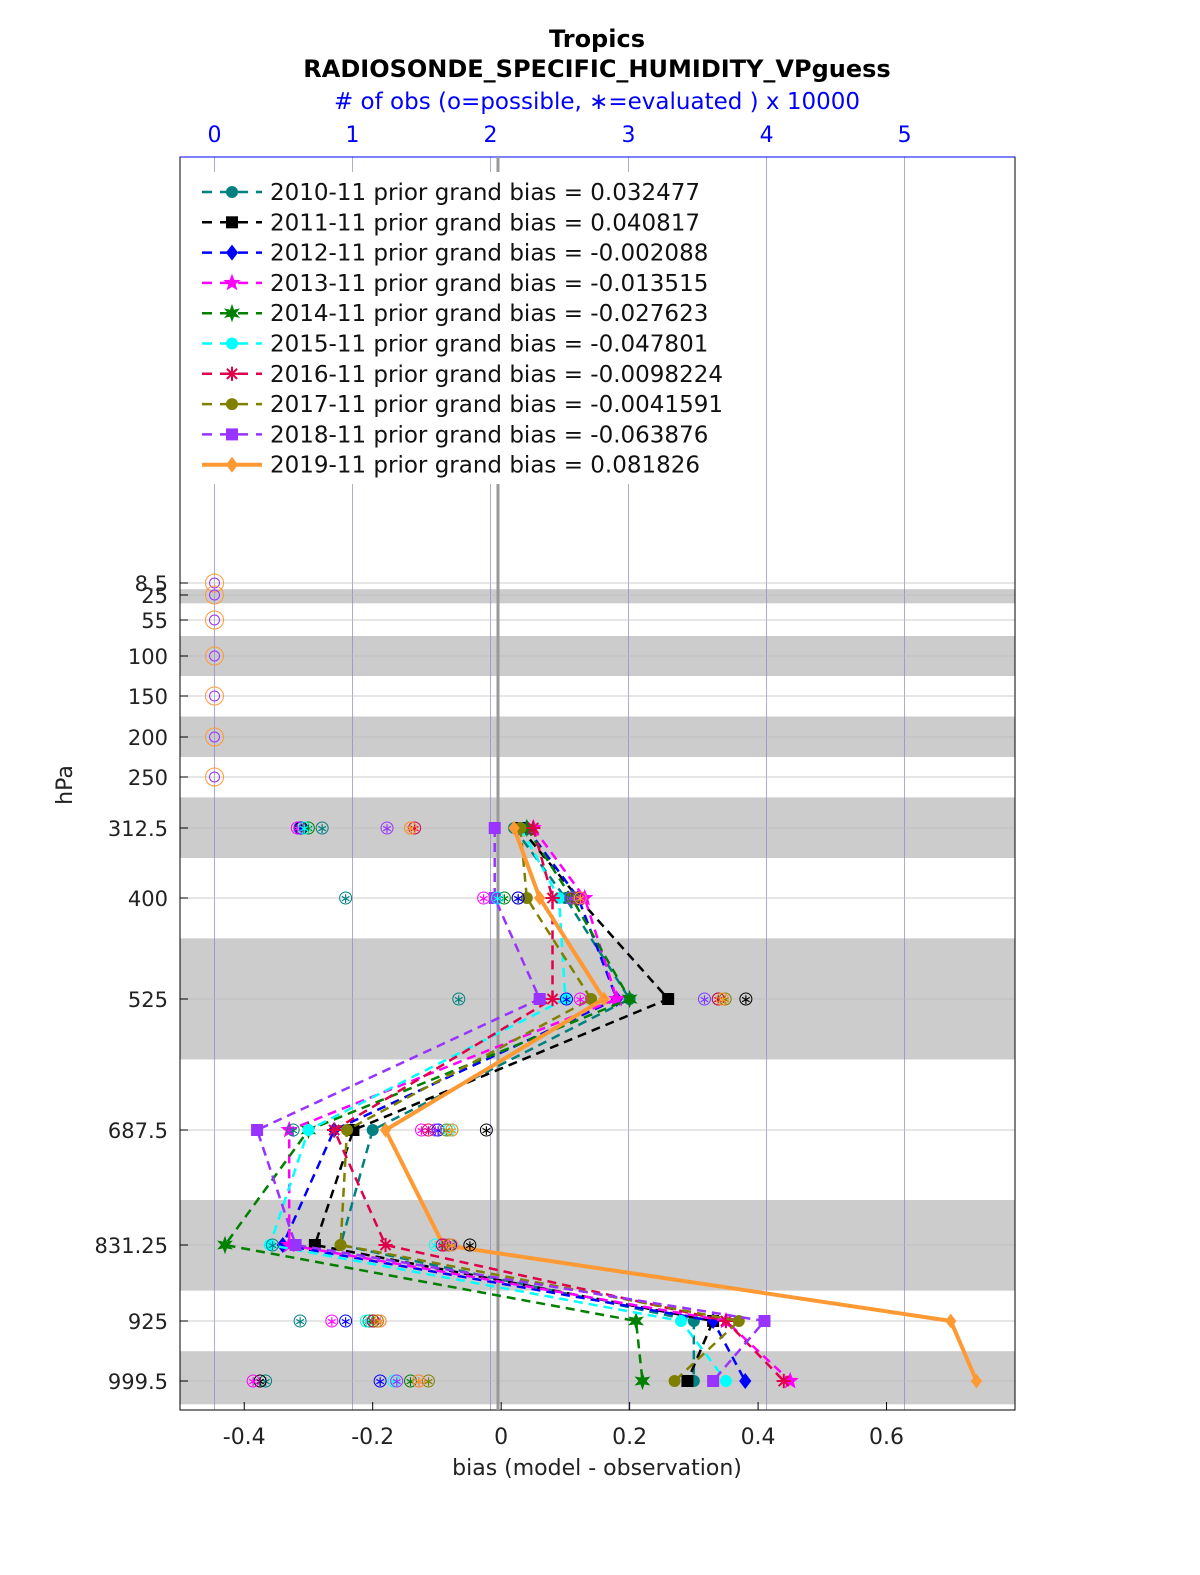 This screenshot has width=1200, height=1575. Describe the element at coordinates (539, 1104) in the screenshot. I see `series-line` at that location.